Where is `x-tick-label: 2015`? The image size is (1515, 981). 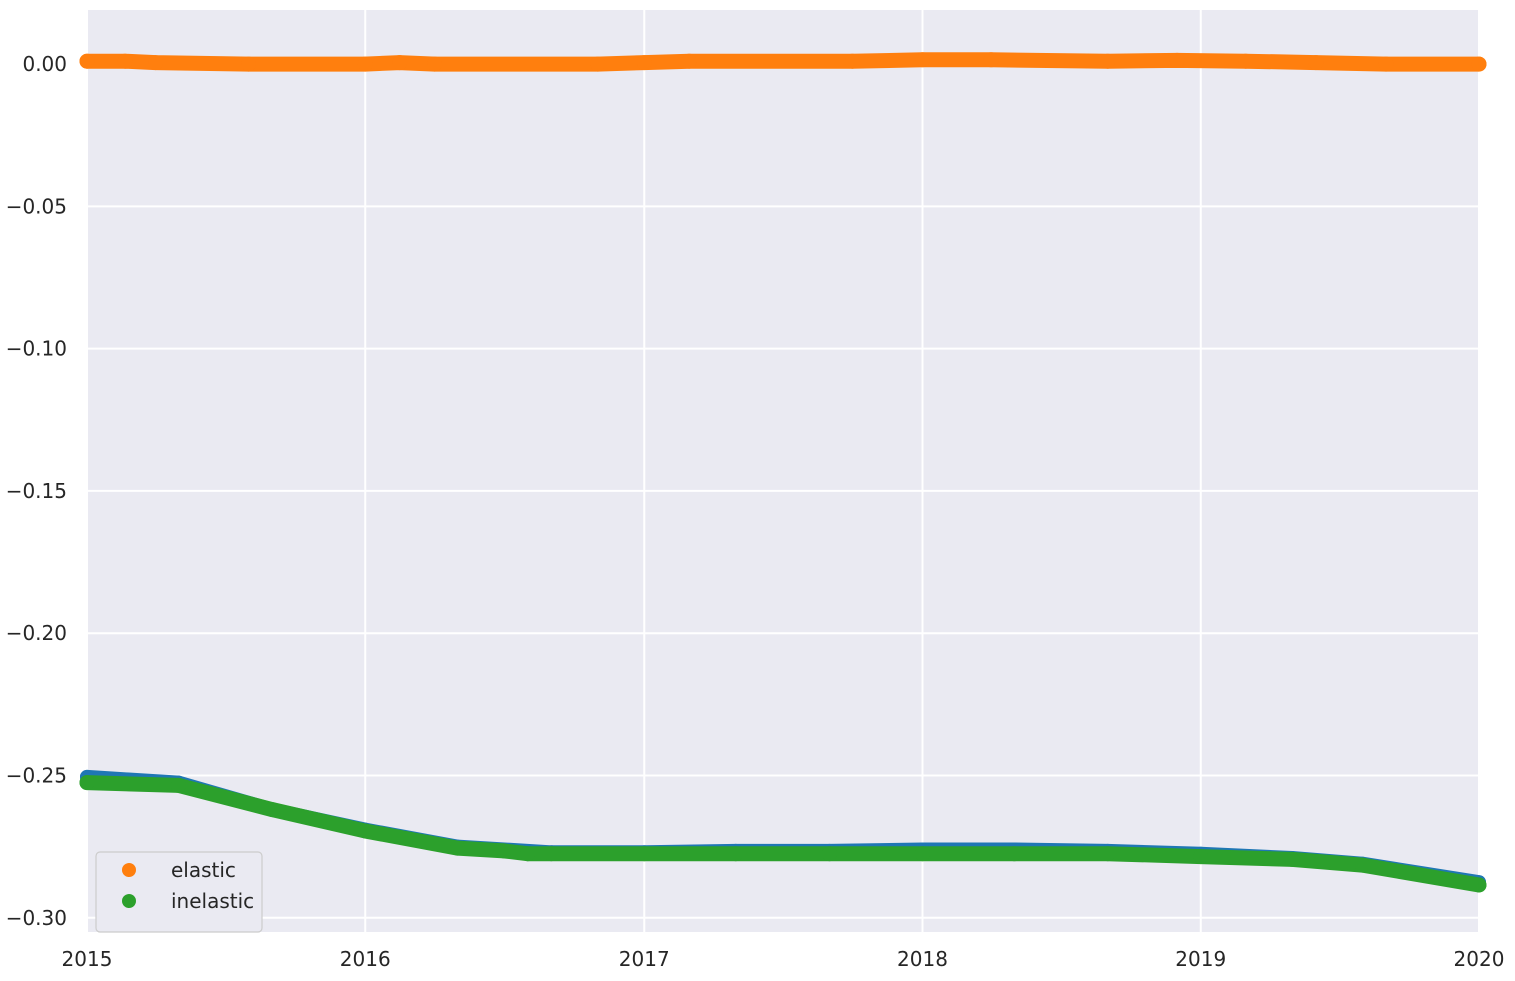 x-tick-label: 2015 is located at coordinates (87, 959).